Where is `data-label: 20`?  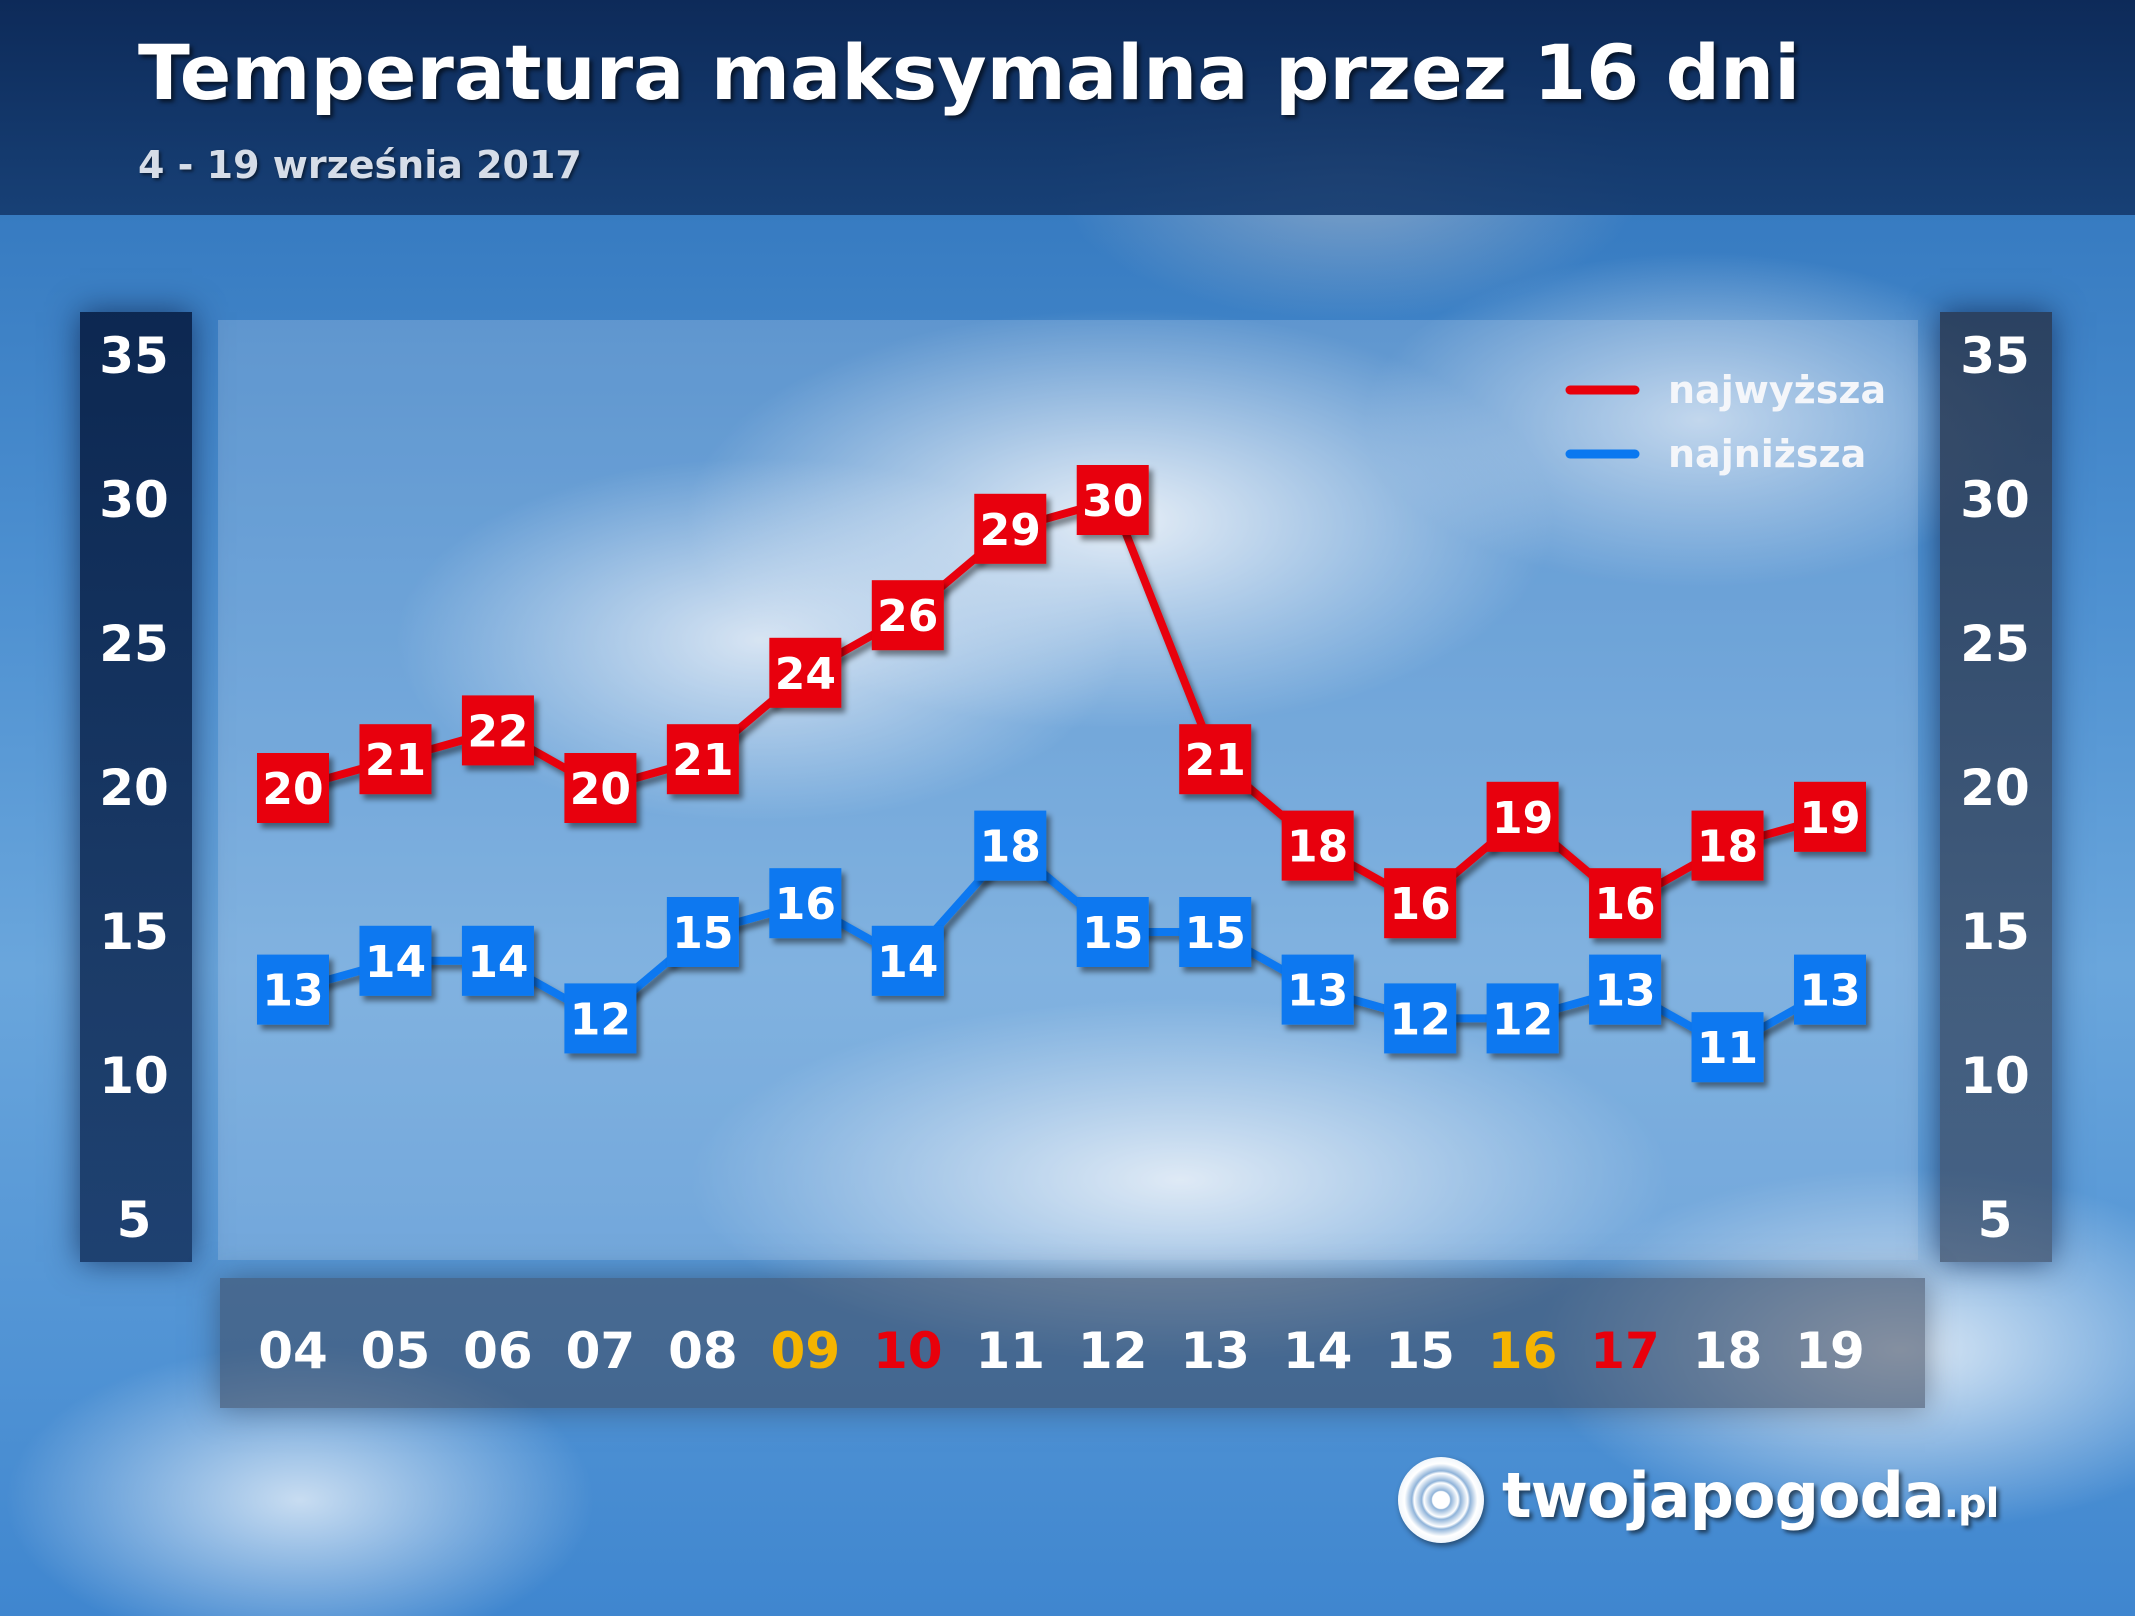 data-label: 20 is located at coordinates (600, 789).